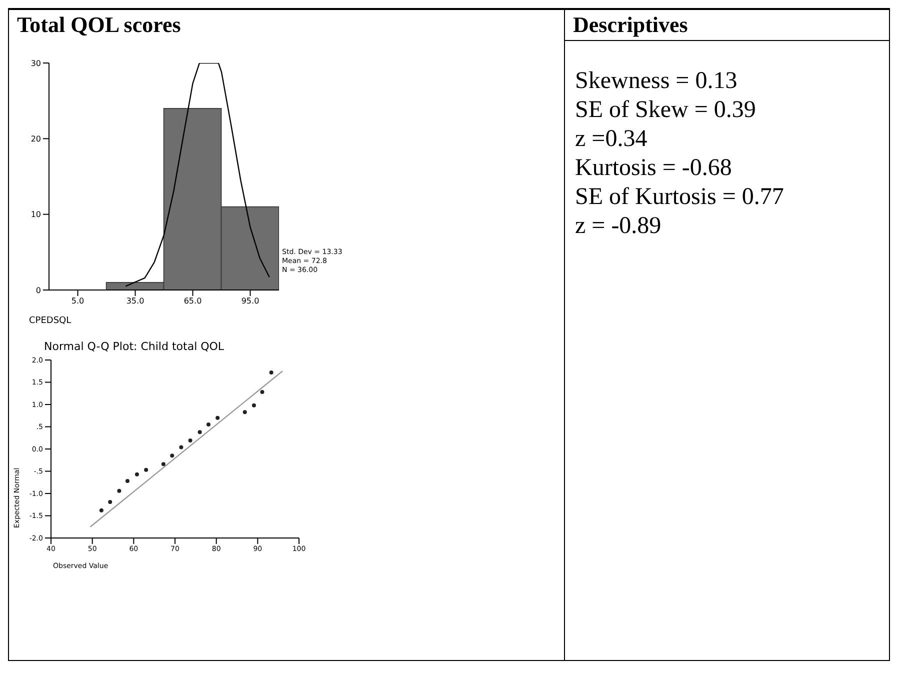  Describe the element at coordinates (618, 226) in the screenshot. I see `text: z = -0.89` at that location.